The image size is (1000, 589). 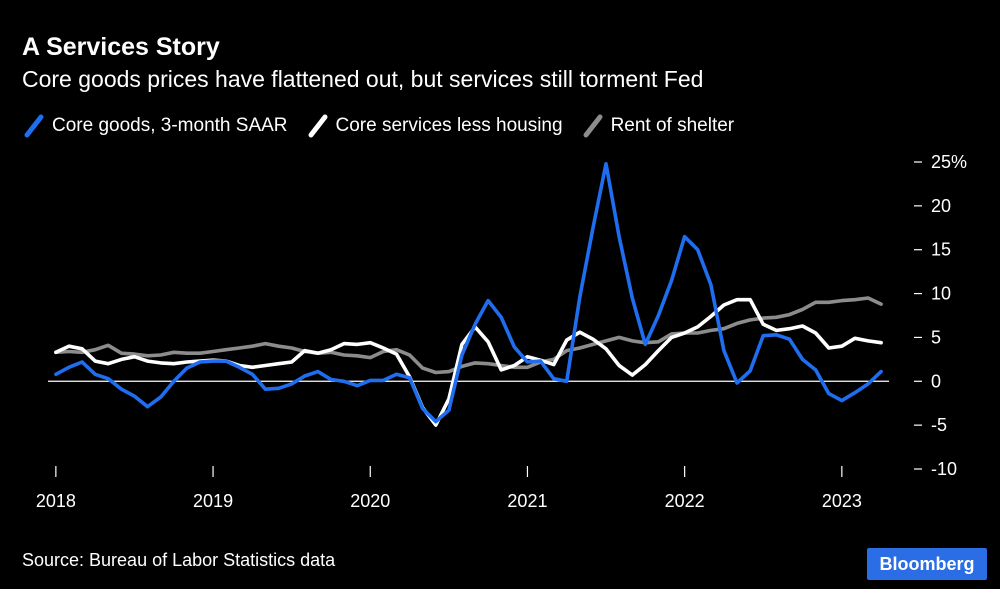 What do you see at coordinates (842, 501) in the screenshot?
I see `x-tick-label: 2023` at bounding box center [842, 501].